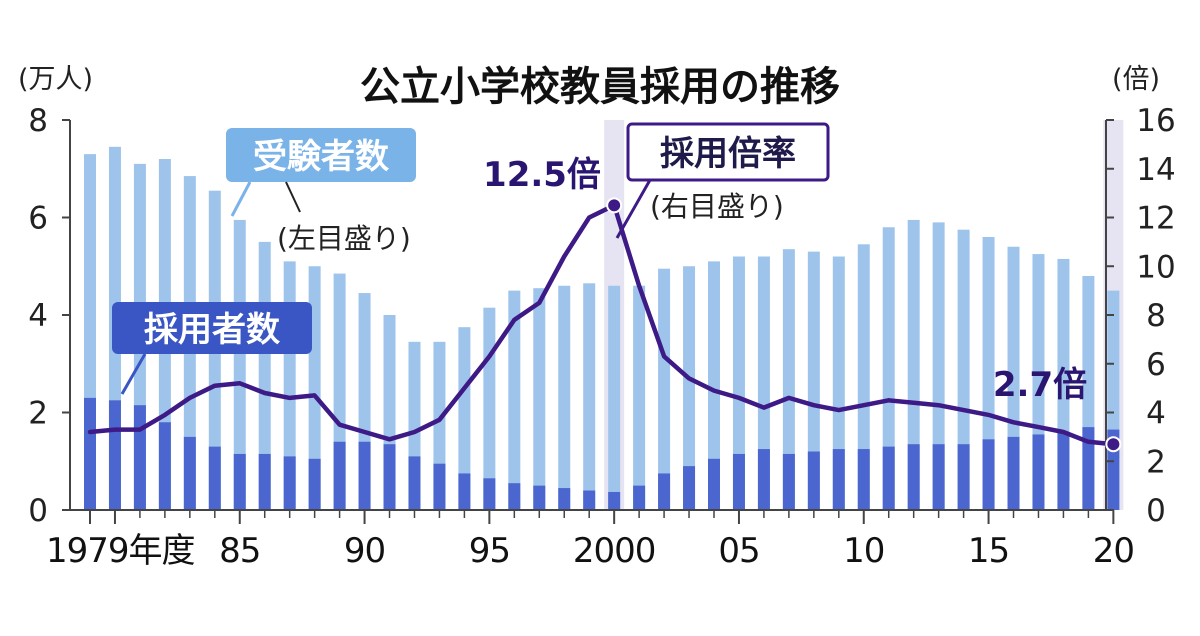 This screenshot has width=1200, height=636. I want to click on bar-hires-1990, so click(364, 475).